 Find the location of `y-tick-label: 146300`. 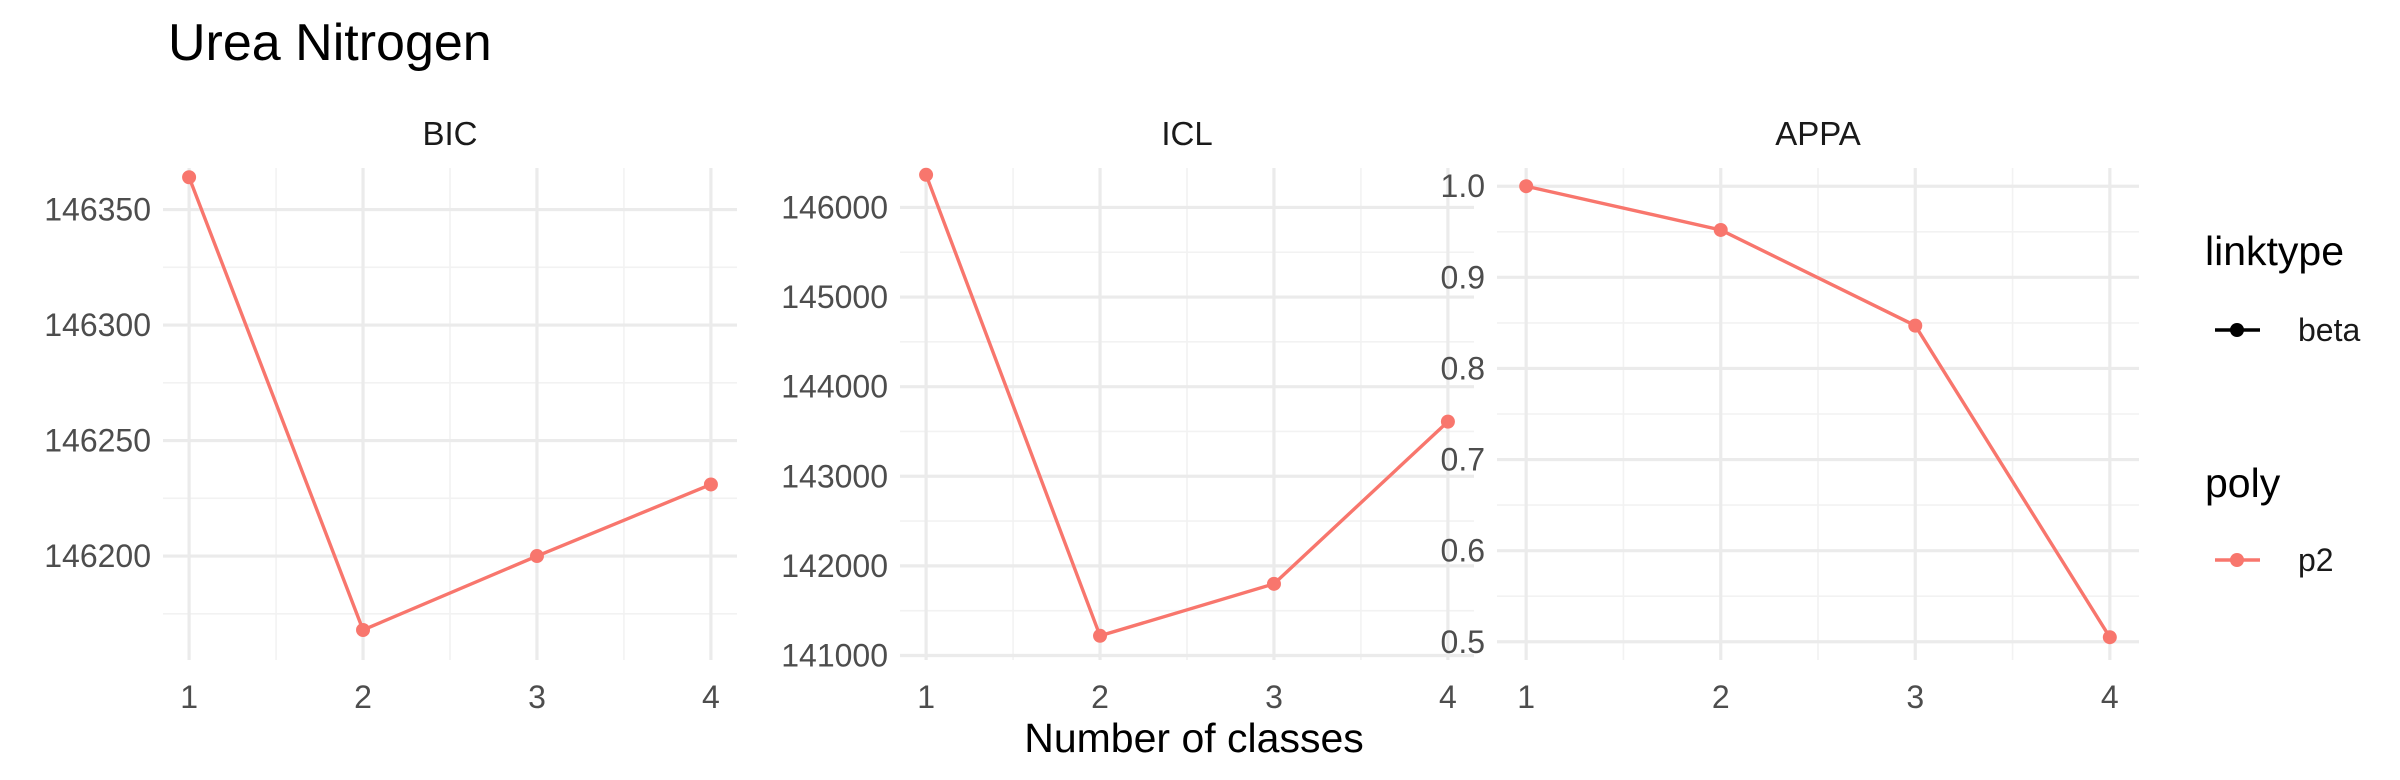

y-tick-label: 146300 is located at coordinates (97, 325).